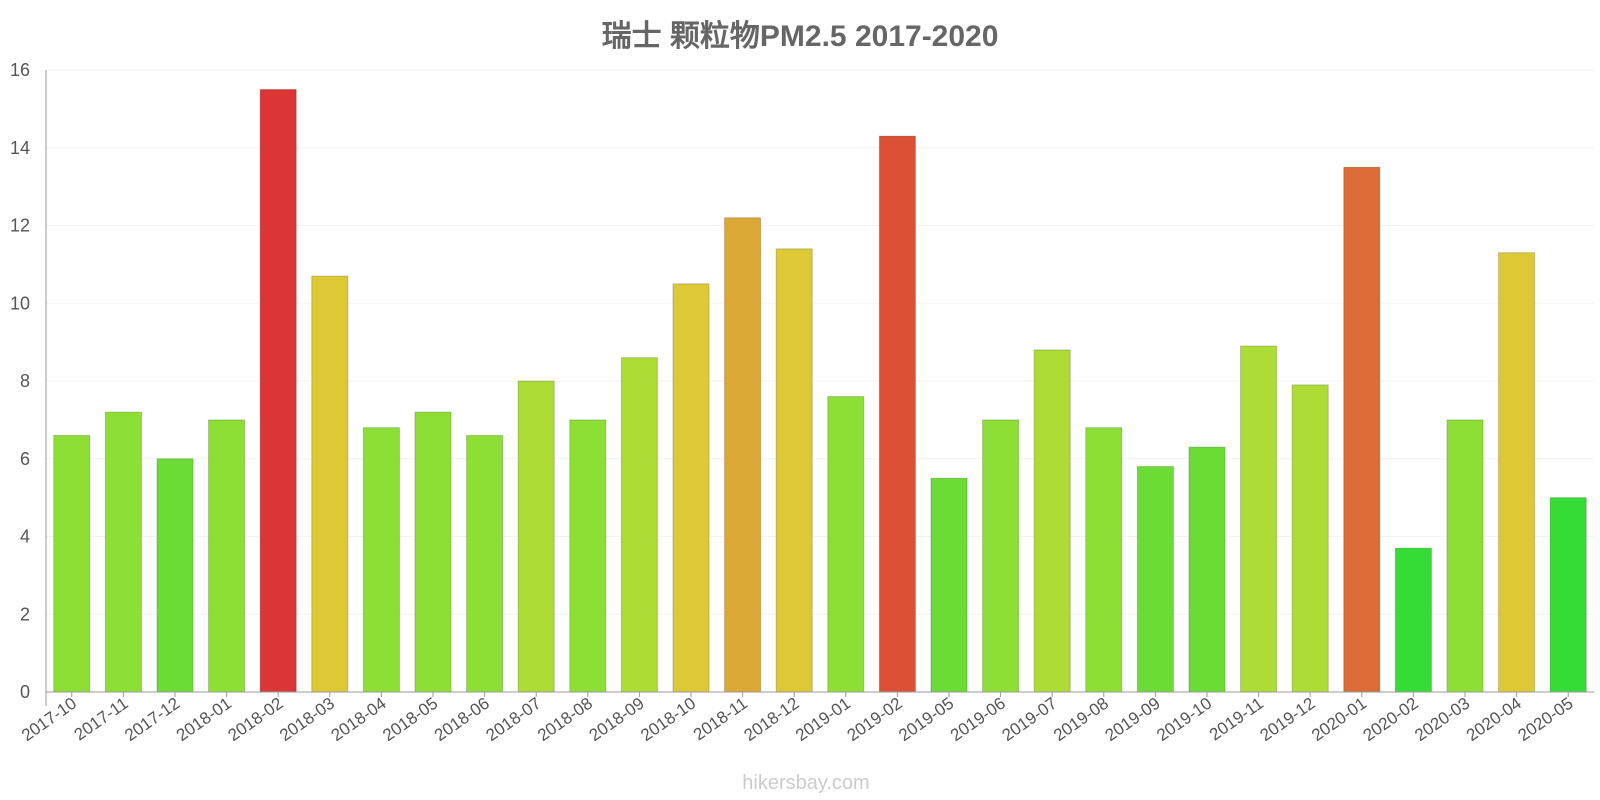 The width and height of the screenshot is (1600, 800). I want to click on watermark: hikersbay.com, so click(805, 783).